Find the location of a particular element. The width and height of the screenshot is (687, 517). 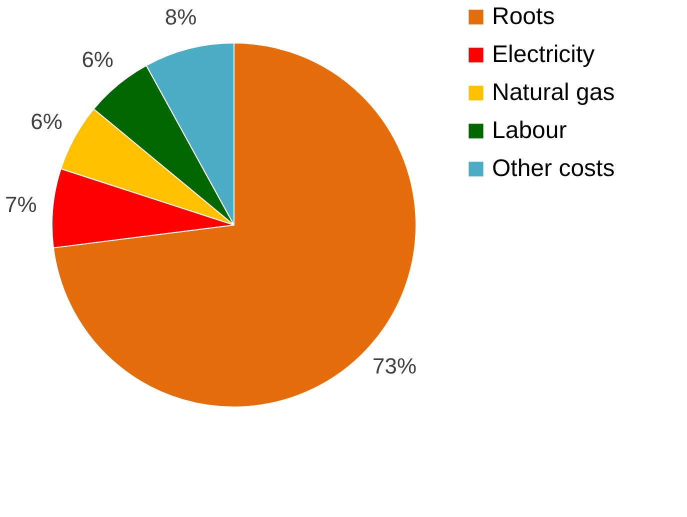

data-label: 7% is located at coordinates (21, 204).